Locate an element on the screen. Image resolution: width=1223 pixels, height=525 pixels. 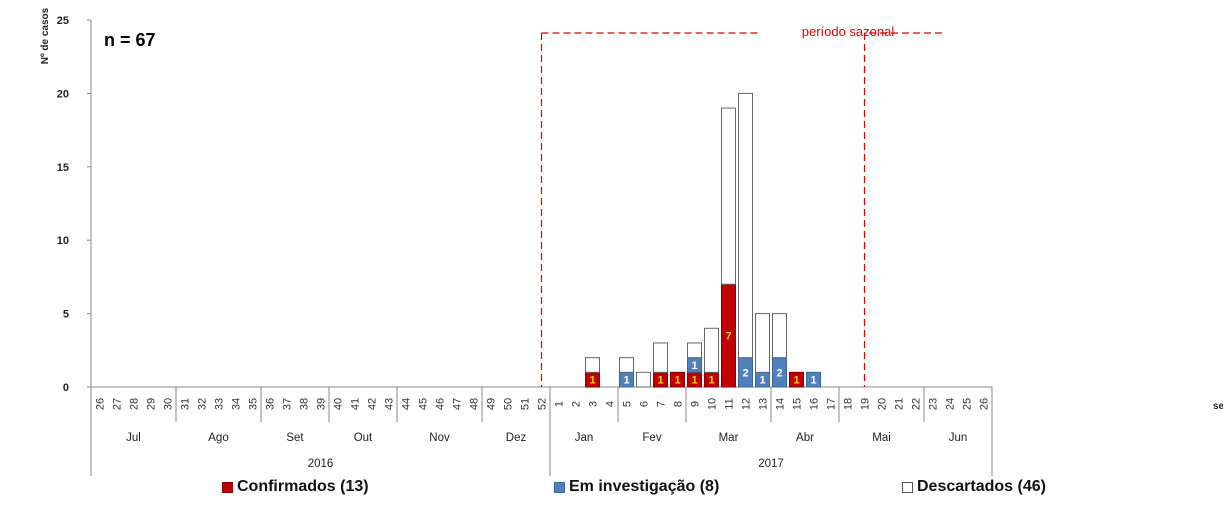
x-tick-label: 5 is located at coordinates (628, 404).